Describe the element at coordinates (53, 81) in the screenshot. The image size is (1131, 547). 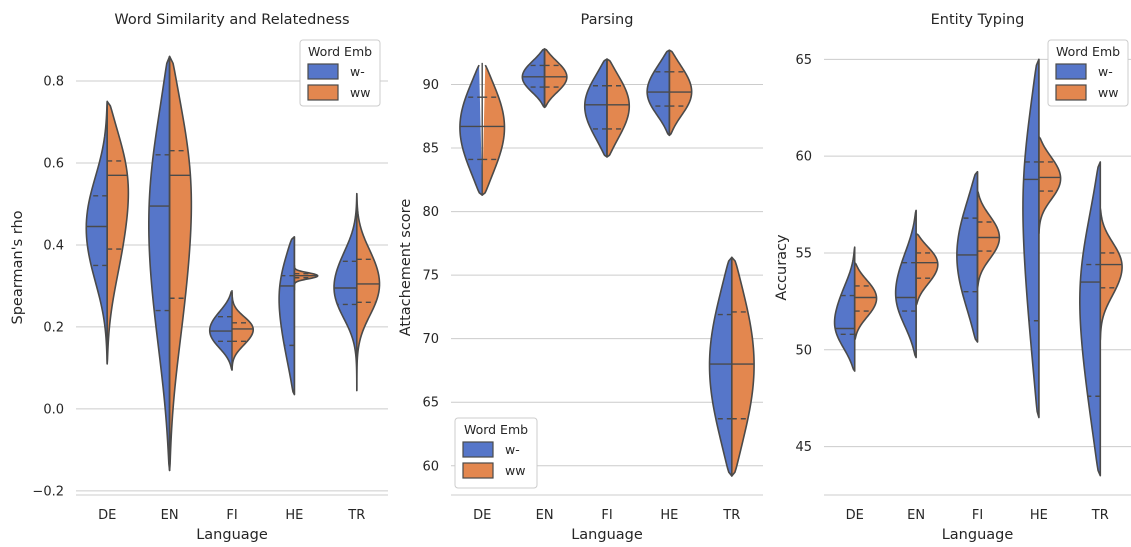
I see `y-tick-label: 0.8` at that location.